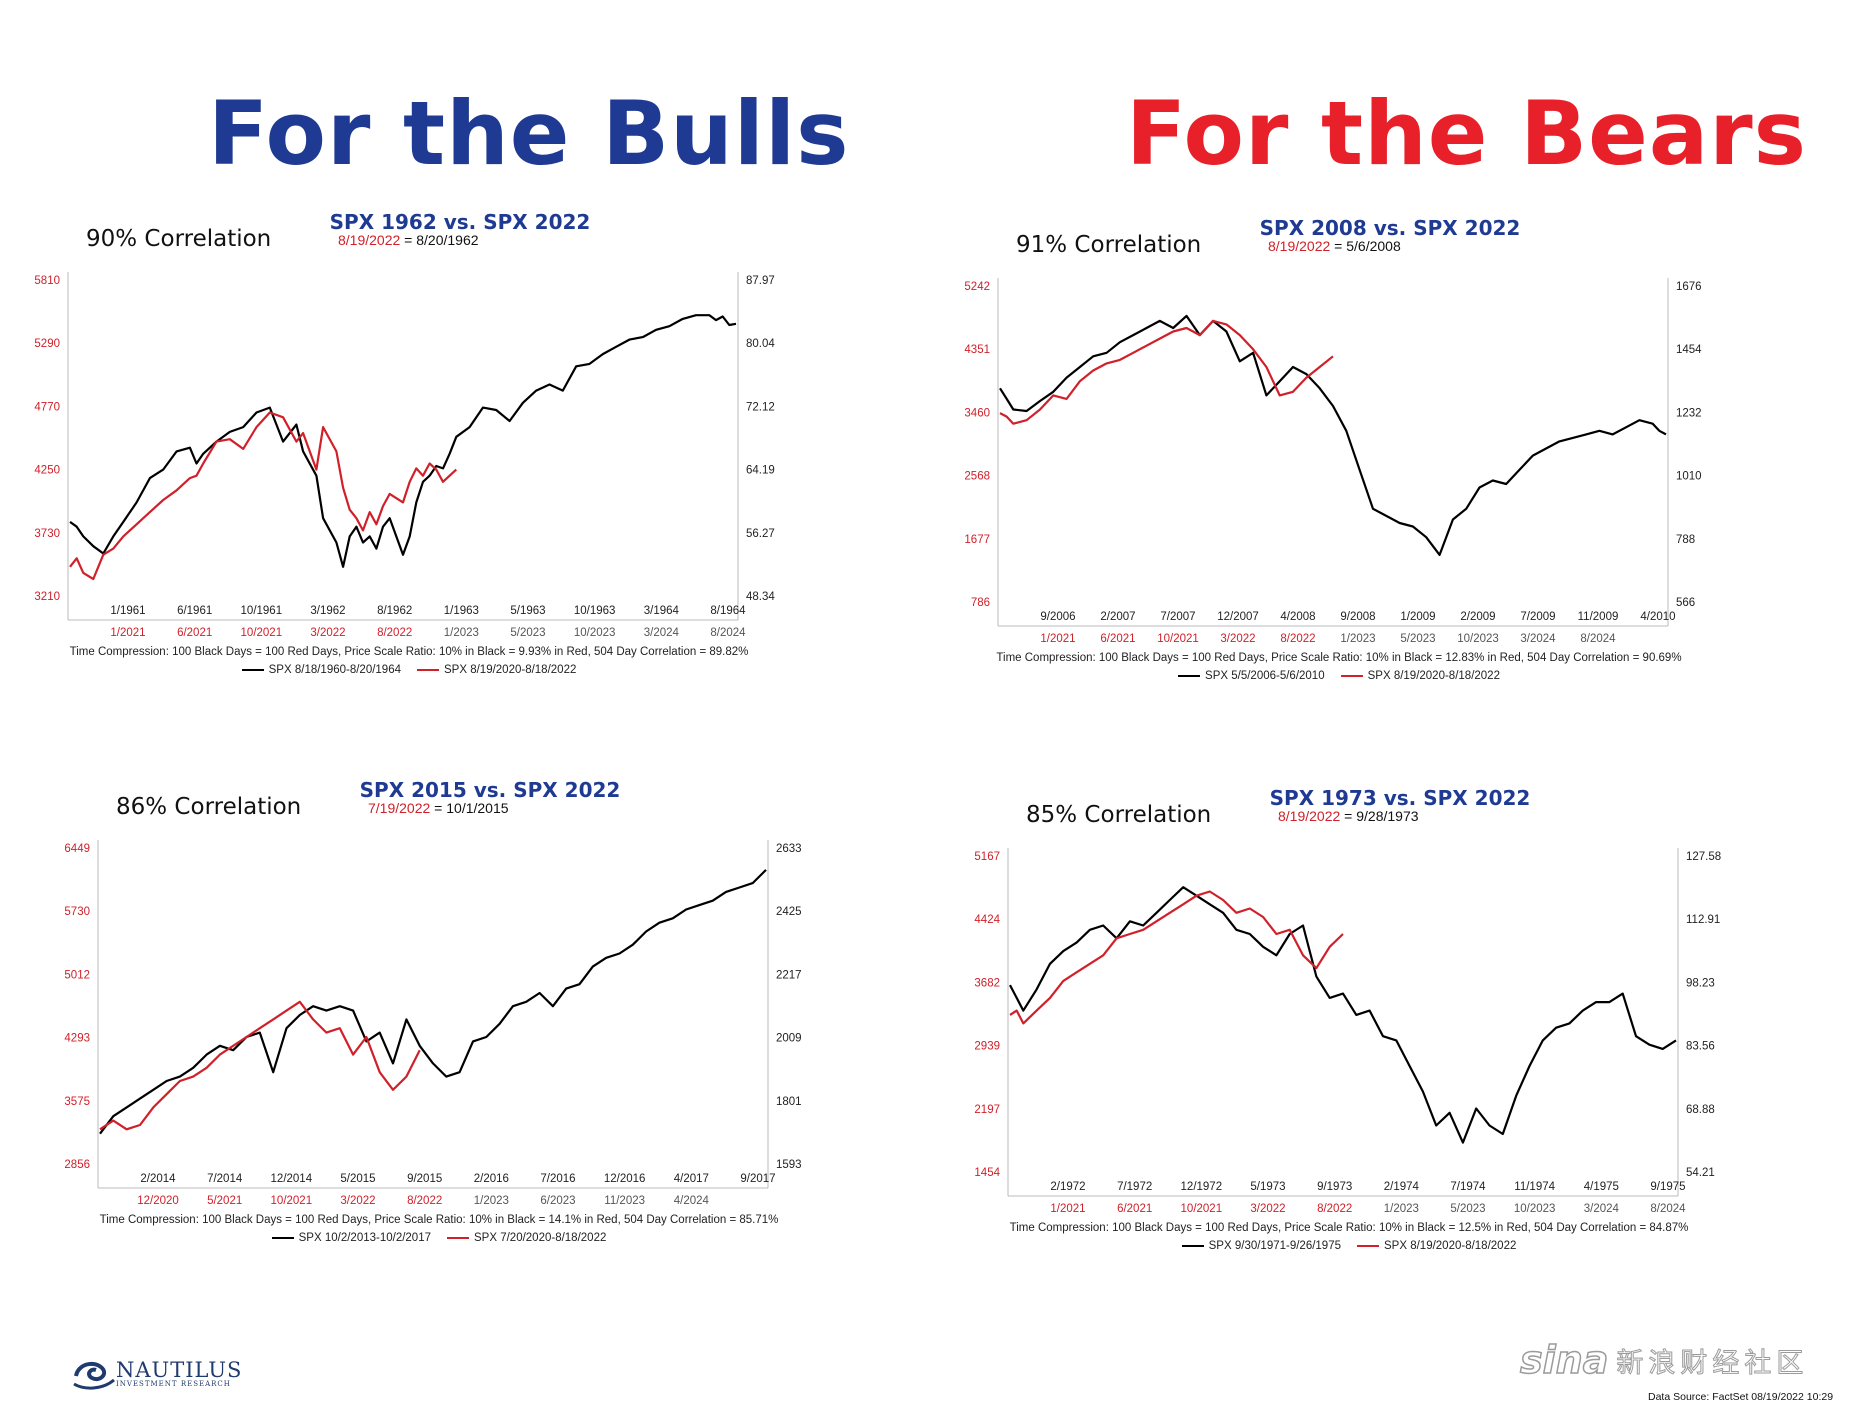 The height and width of the screenshot is (1407, 1866). I want to click on x-tick-label-black: 12/1972, so click(1202, 1187).